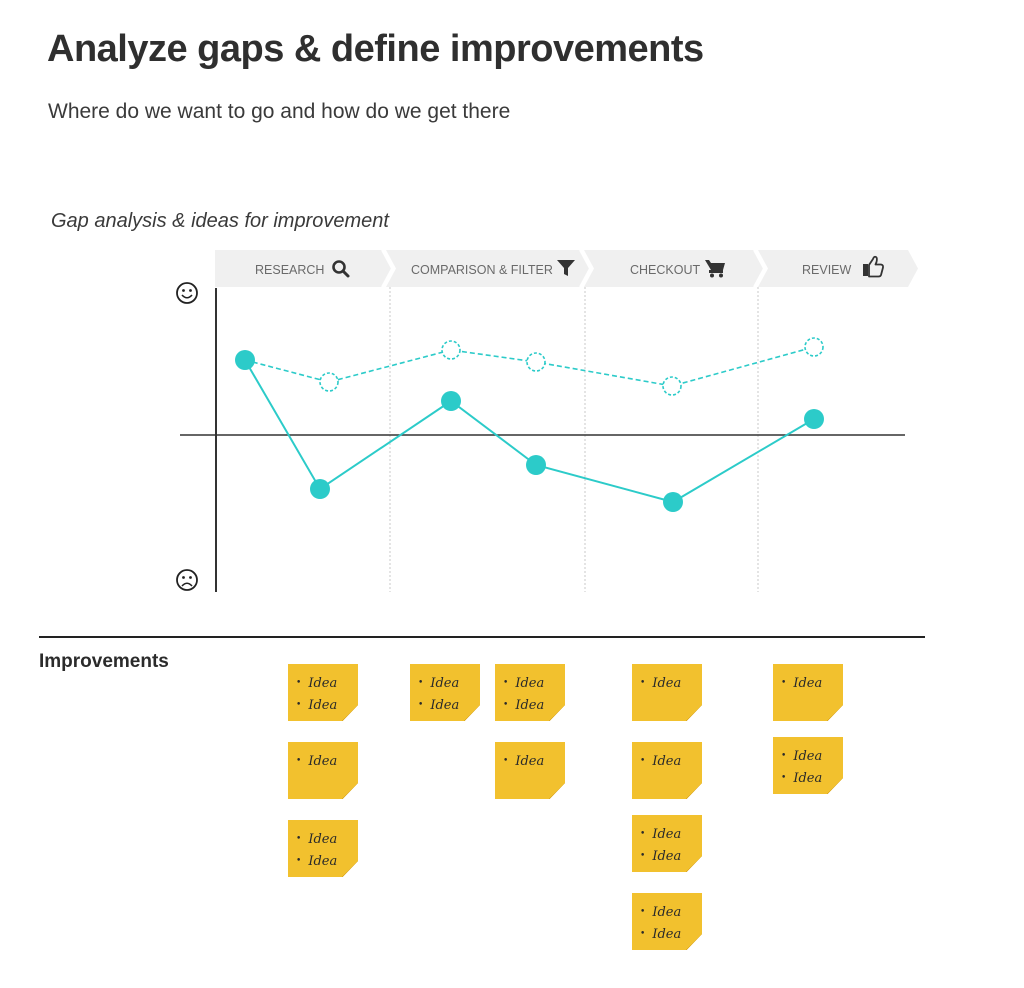 This screenshot has height=988, width=1024. Describe the element at coordinates (341, 269) in the screenshot. I see `search-icon` at that location.